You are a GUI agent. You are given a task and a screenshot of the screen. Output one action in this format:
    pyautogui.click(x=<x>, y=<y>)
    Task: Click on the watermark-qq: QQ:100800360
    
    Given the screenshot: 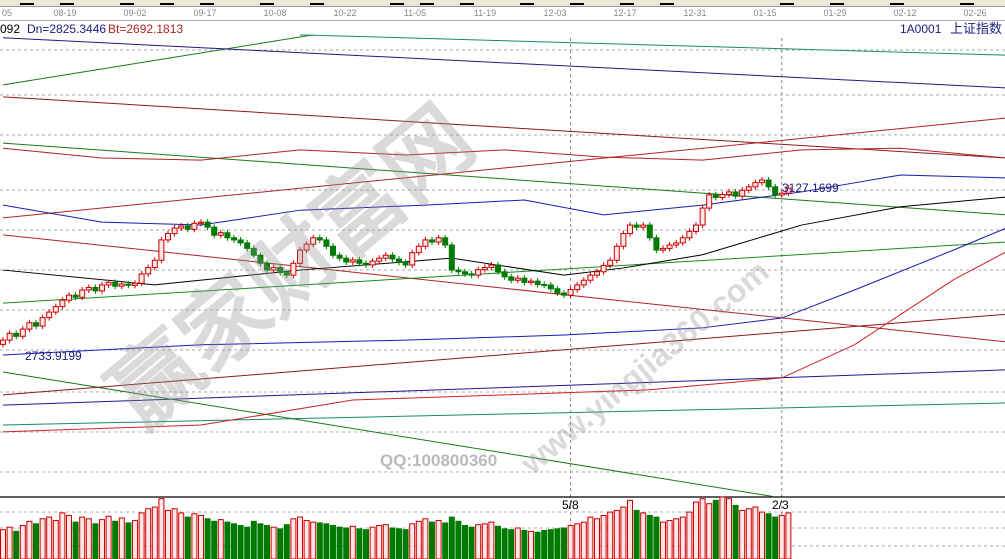 What is the action you would take?
    pyautogui.click(x=439, y=460)
    